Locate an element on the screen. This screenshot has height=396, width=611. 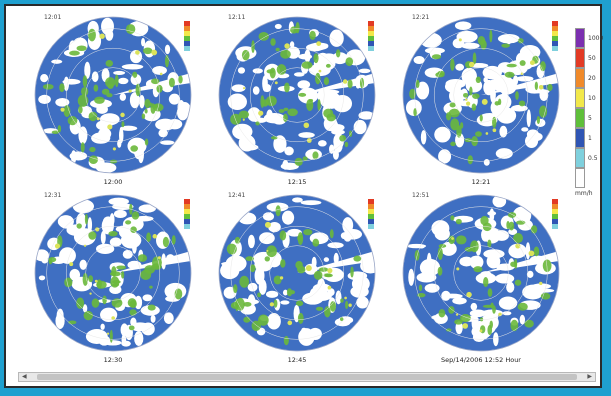
panel-clock: 12:01 is located at coordinates (53, 17).